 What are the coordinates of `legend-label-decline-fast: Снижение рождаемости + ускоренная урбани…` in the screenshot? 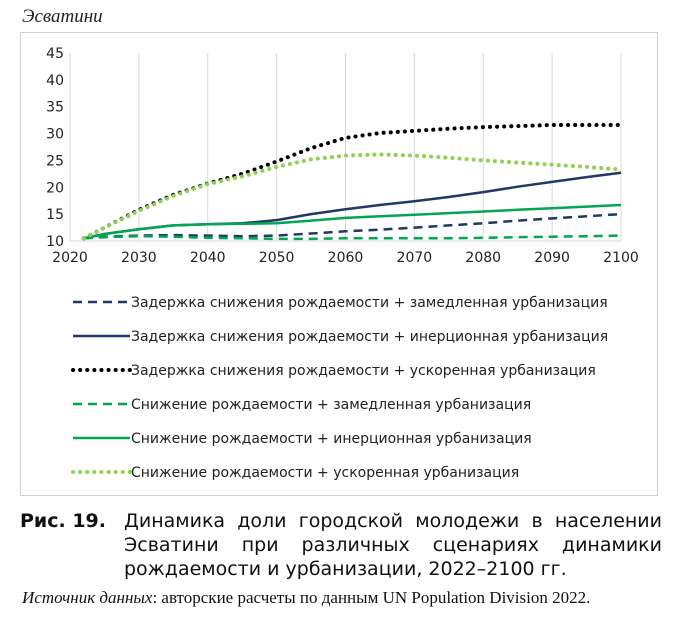 It's located at (325, 473).